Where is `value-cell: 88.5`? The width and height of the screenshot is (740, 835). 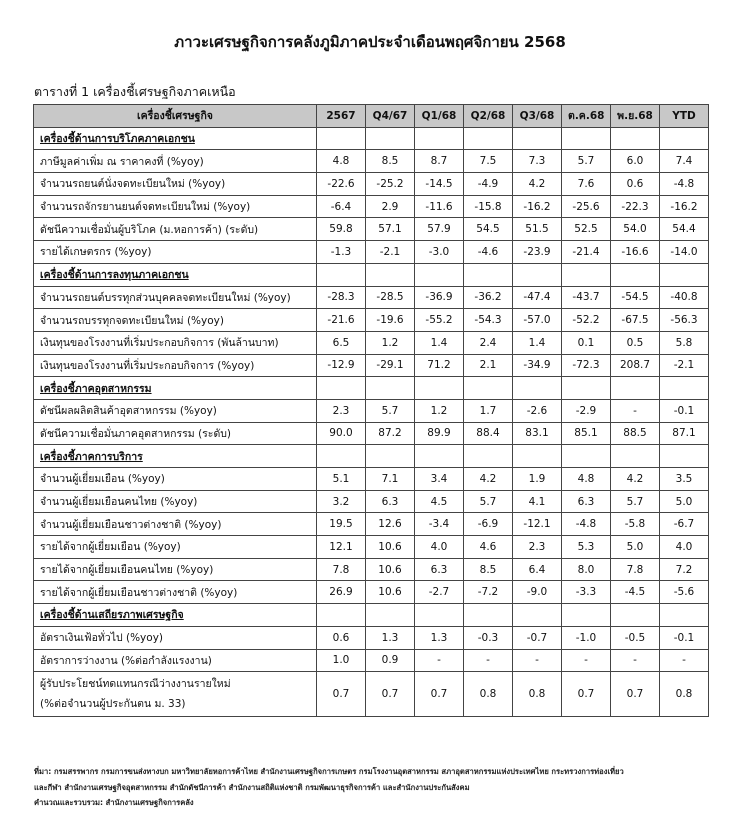 value-cell: 88.5 is located at coordinates (635, 433).